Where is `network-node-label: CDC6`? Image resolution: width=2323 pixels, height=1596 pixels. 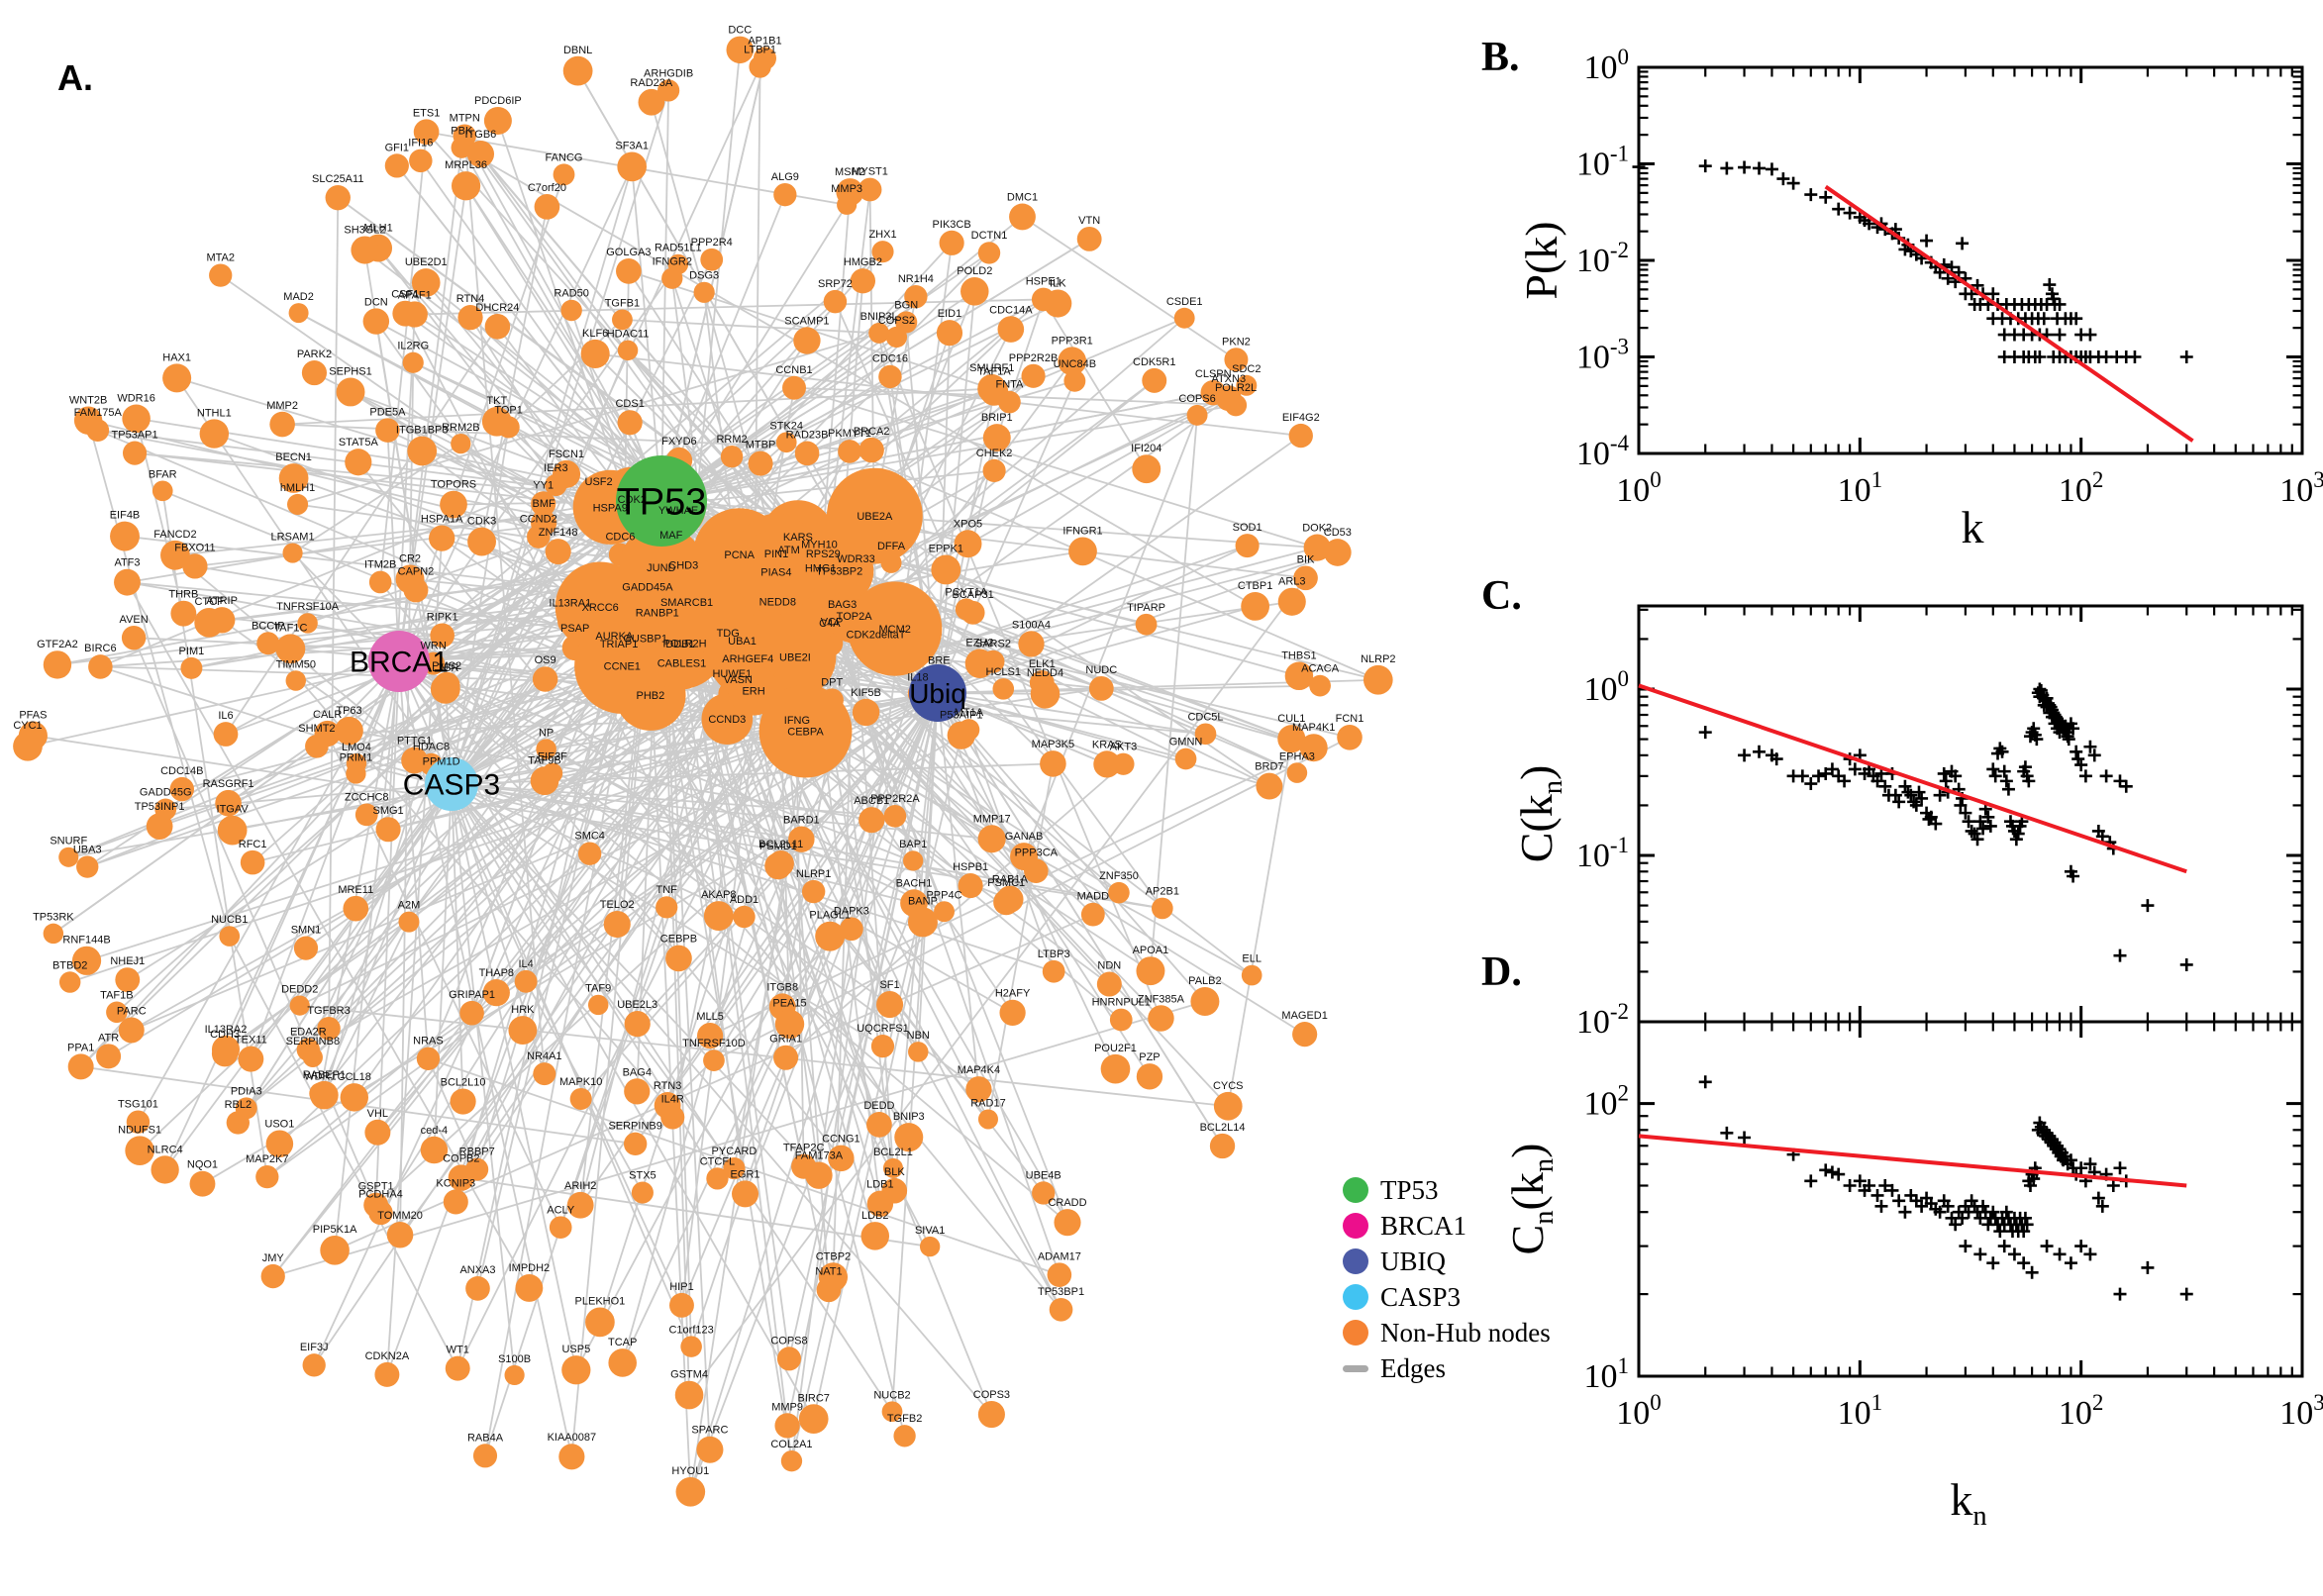 network-node-label: CDC6 is located at coordinates (620, 538).